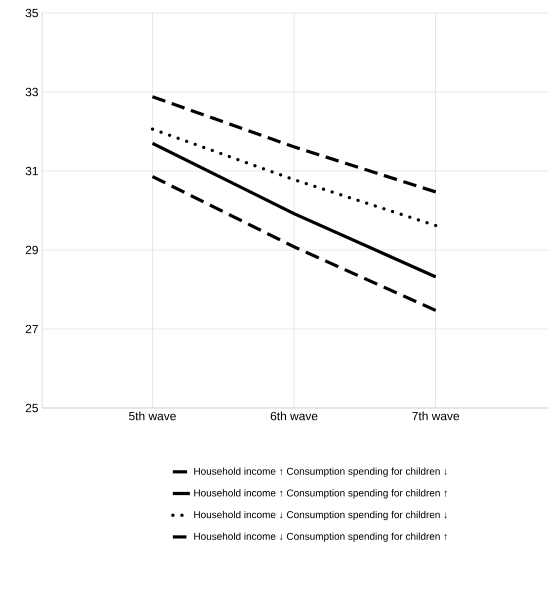 Image resolution: width=549 pixels, height=596 pixels. I want to click on x-tick-label: 7th wave, so click(435, 416).